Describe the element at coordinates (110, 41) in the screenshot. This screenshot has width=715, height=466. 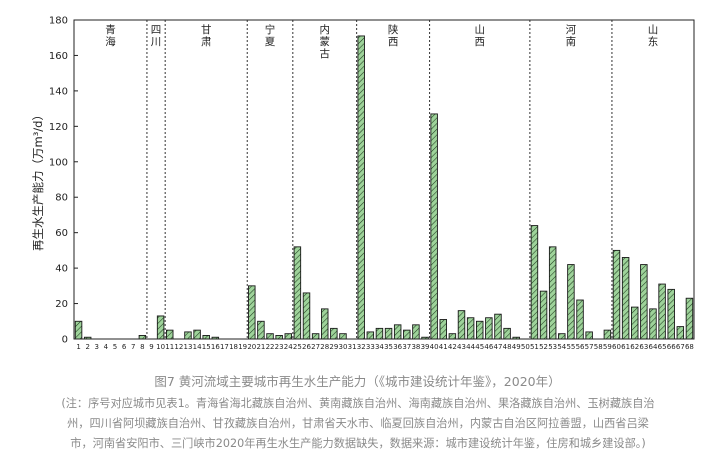
I see `region-label: 海` at that location.